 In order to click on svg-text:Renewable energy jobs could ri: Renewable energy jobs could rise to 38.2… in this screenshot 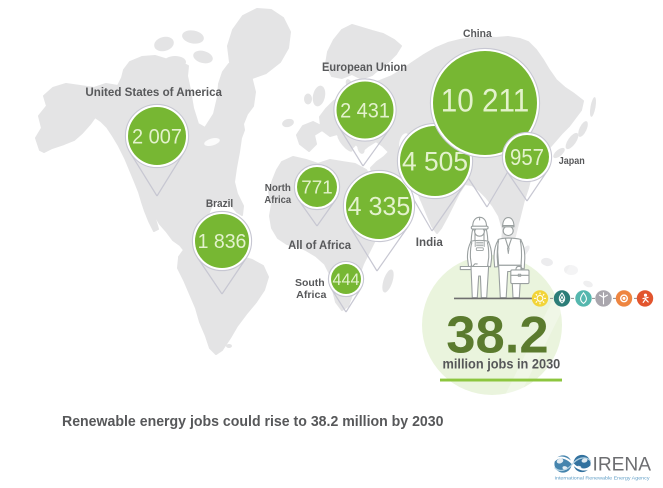, I will do `click(253, 421)`.